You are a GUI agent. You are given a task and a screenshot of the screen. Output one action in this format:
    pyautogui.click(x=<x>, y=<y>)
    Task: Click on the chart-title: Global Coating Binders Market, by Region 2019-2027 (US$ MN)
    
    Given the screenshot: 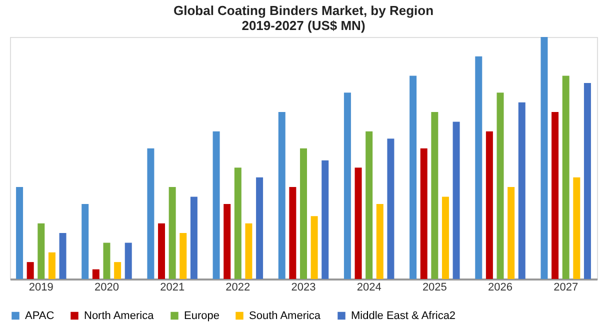 What is the action you would take?
    pyautogui.click(x=303, y=18)
    